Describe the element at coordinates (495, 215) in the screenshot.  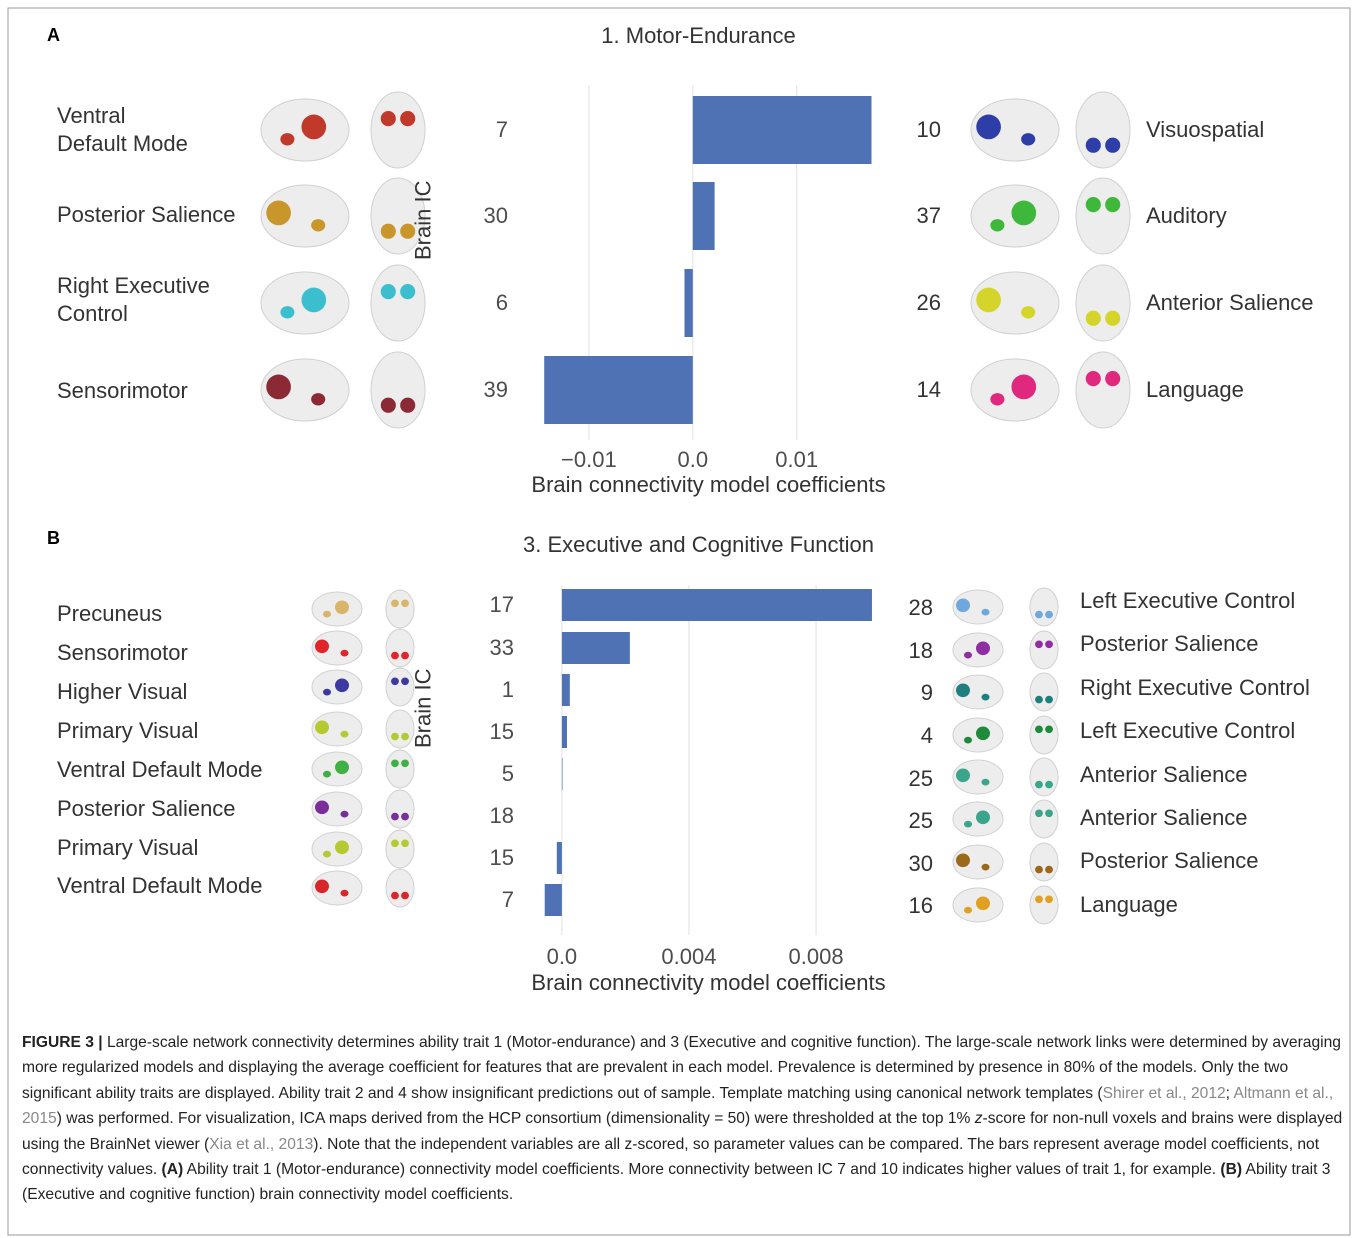
I see `y-tick-label: 30` at that location.